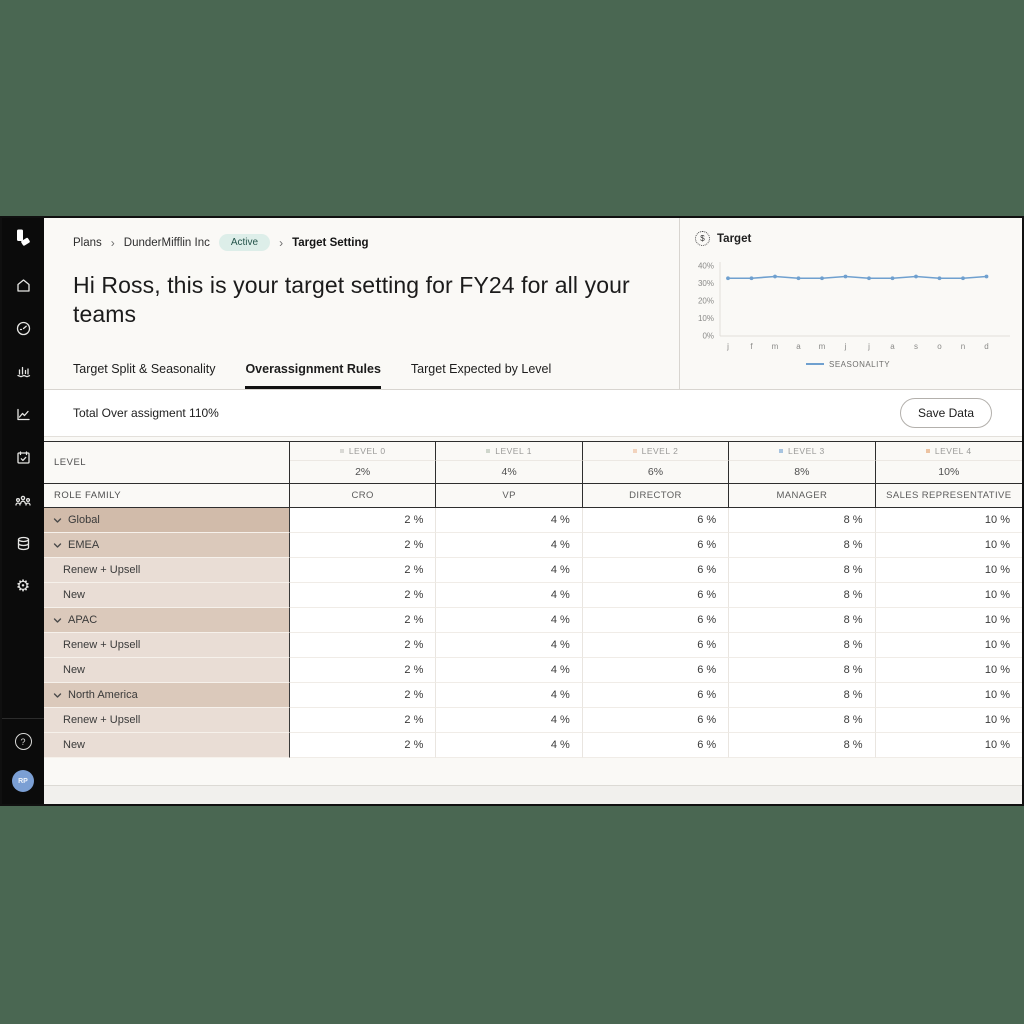 The height and width of the screenshot is (1024, 1024). What do you see at coordinates (23, 543) in the screenshot?
I see `database-icon` at bounding box center [23, 543].